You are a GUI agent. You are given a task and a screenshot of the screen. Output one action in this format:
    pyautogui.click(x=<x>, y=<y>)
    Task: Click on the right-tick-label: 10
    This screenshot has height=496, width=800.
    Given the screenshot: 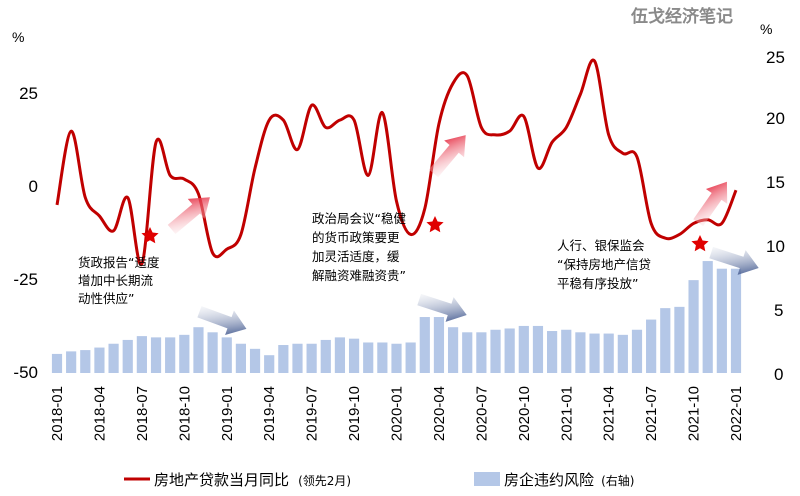 What is the action you would take?
    pyautogui.click(x=775, y=246)
    